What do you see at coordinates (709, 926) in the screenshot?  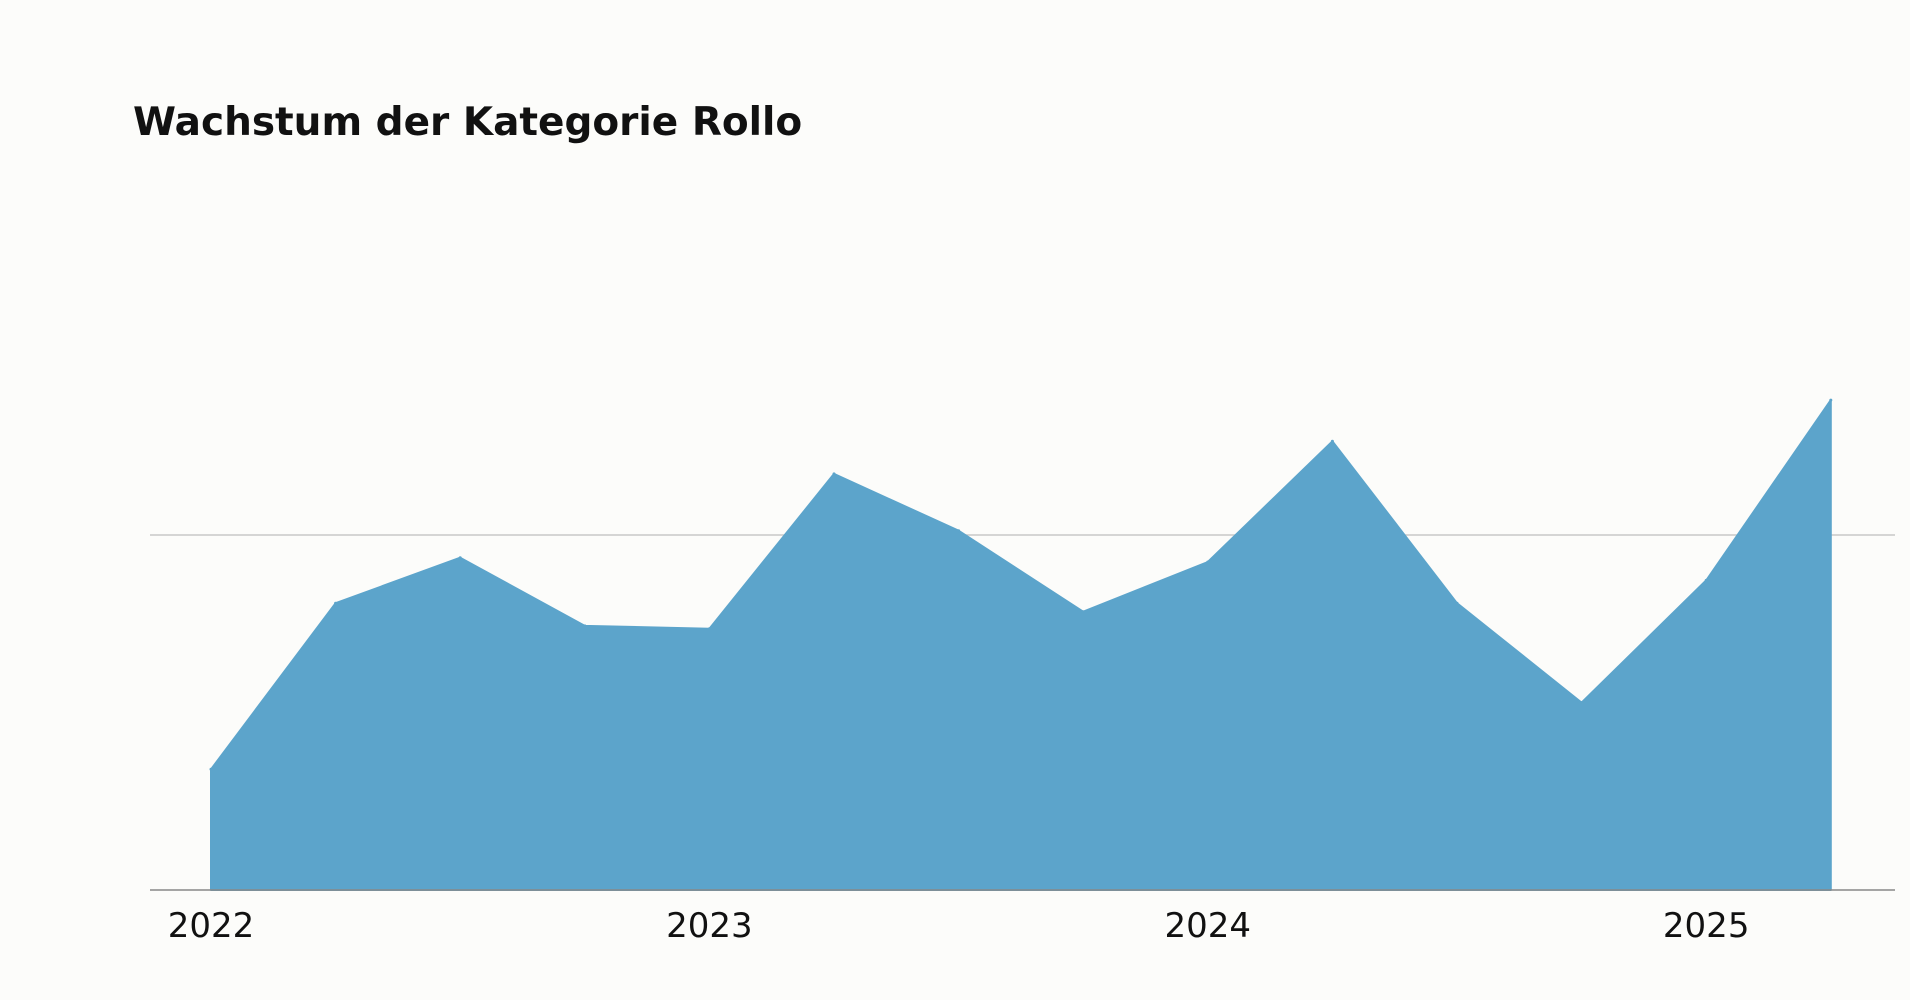 I see `x-tick-label: 2023` at bounding box center [709, 926].